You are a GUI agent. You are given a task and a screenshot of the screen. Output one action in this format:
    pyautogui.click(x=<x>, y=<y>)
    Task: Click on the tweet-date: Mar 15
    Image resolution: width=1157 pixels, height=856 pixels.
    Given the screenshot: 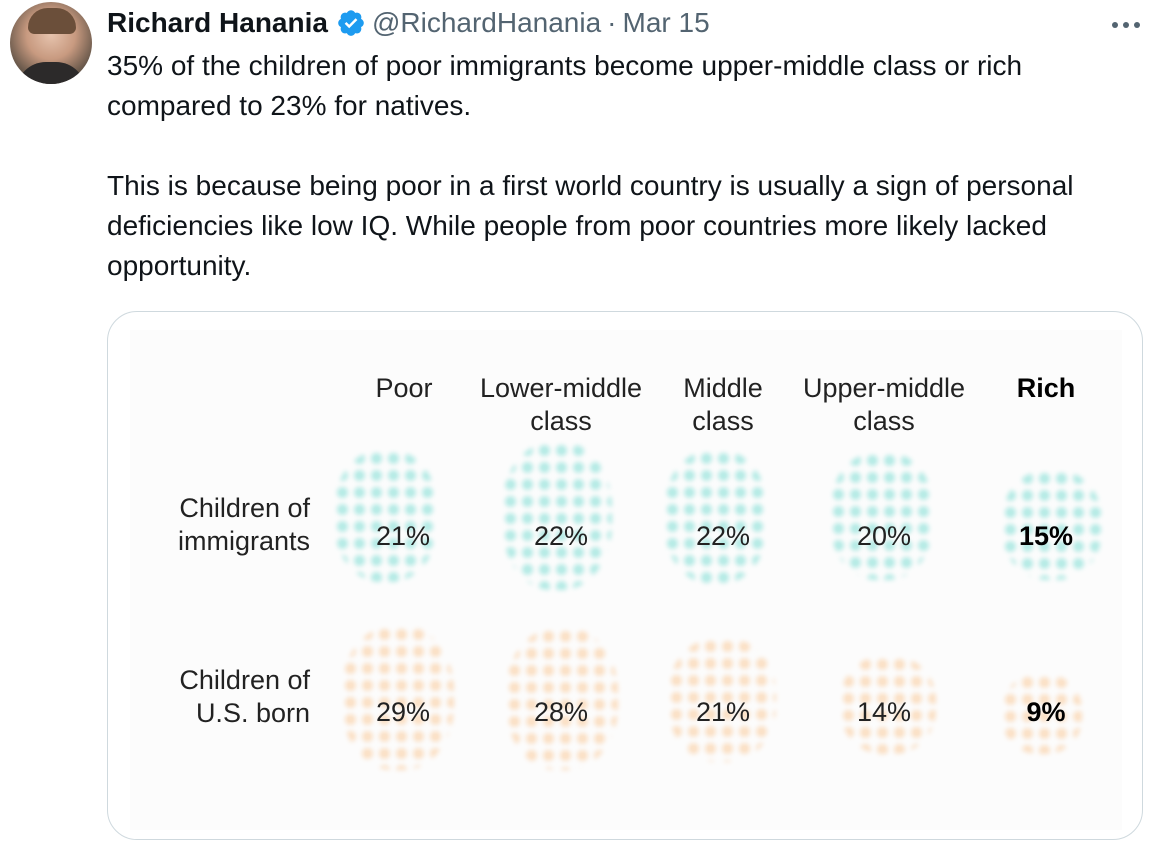 What is the action you would take?
    pyautogui.click(x=666, y=22)
    